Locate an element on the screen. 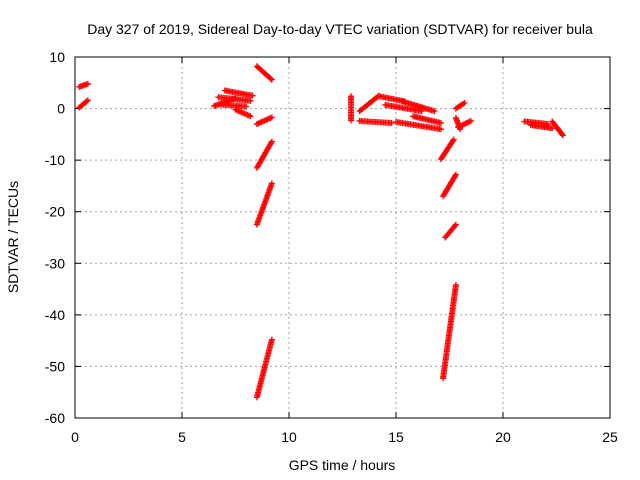  y-tick-label: -10 is located at coordinates (55, 160).